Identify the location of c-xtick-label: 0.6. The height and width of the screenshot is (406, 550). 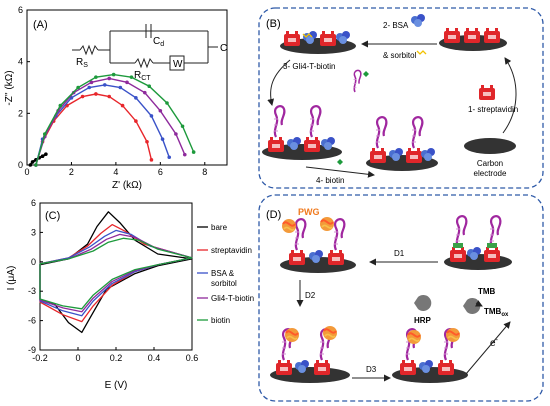
(192, 358).